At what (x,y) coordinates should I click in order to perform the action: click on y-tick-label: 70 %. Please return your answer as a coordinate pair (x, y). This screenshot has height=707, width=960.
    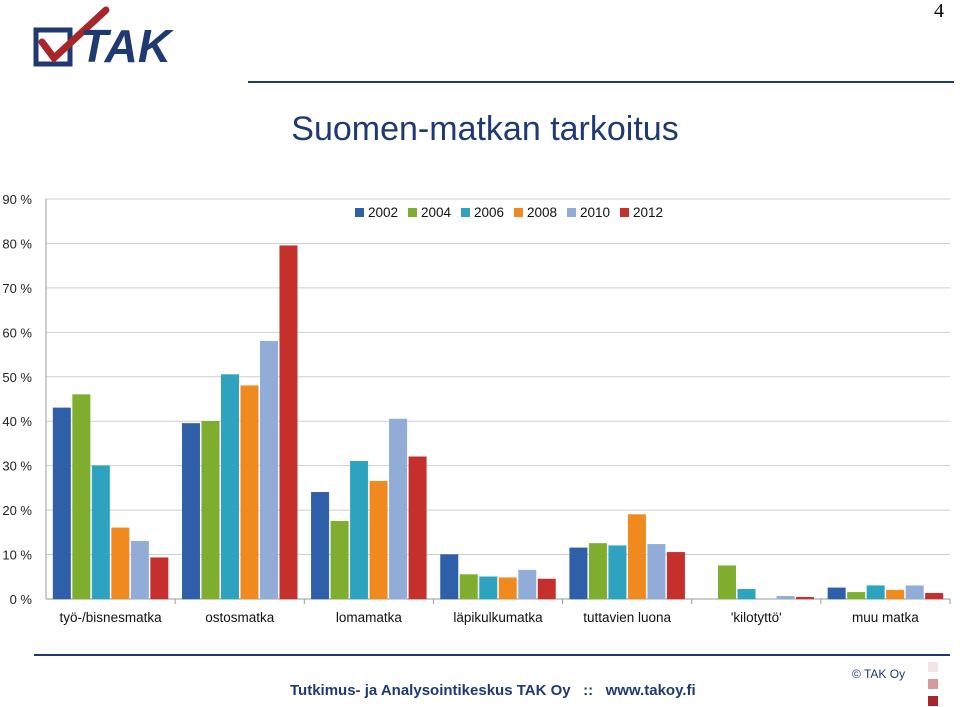
    Looking at the image, I should click on (17, 288).